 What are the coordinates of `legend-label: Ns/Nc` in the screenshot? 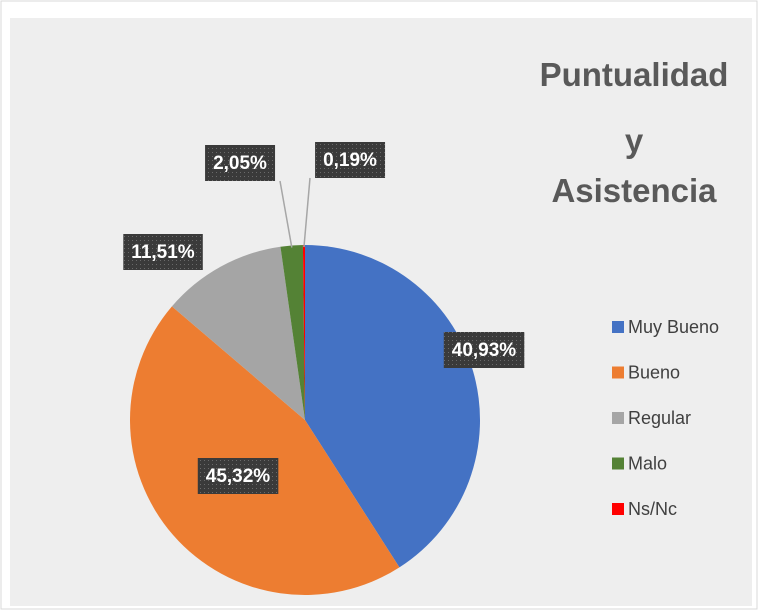 It's located at (652, 509).